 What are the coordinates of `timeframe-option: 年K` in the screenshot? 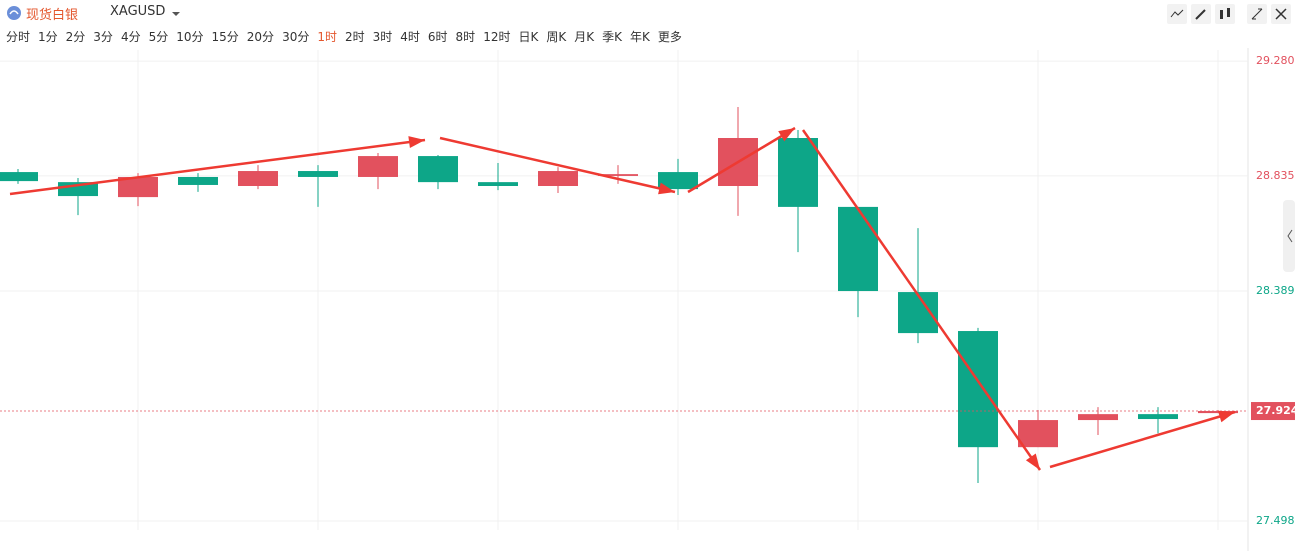 It's located at (639, 37).